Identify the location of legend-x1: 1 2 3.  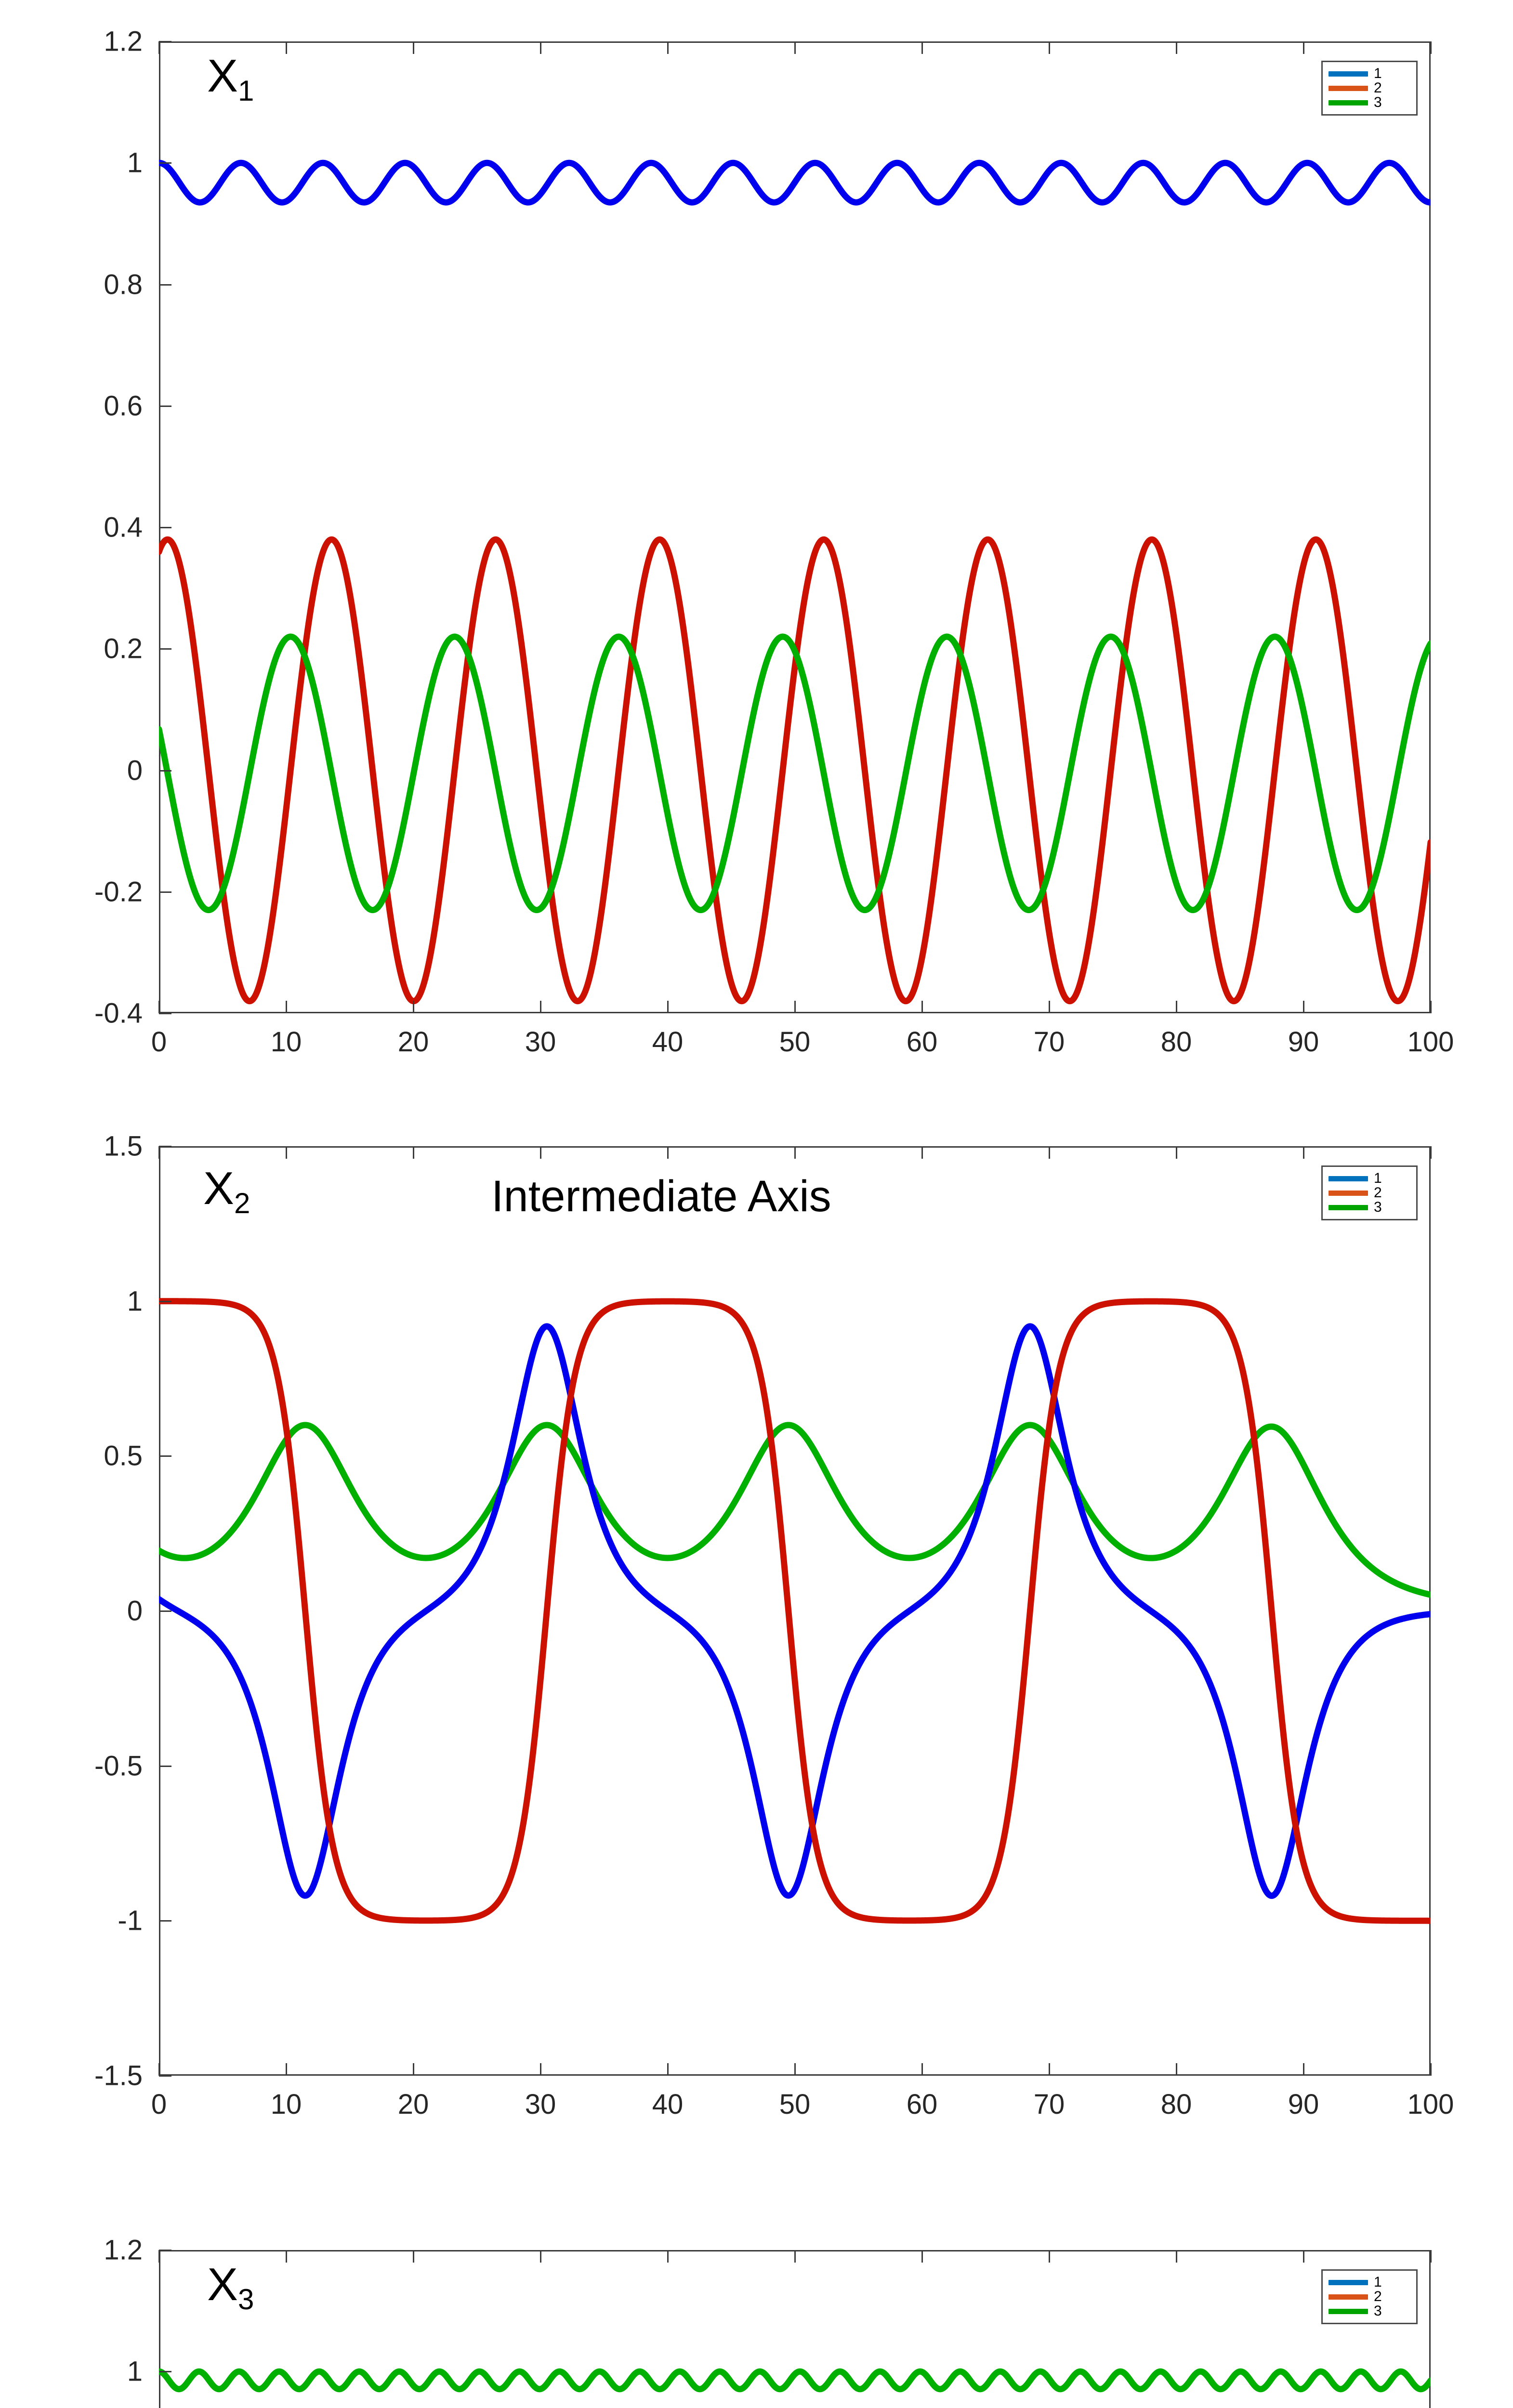
(1369, 88).